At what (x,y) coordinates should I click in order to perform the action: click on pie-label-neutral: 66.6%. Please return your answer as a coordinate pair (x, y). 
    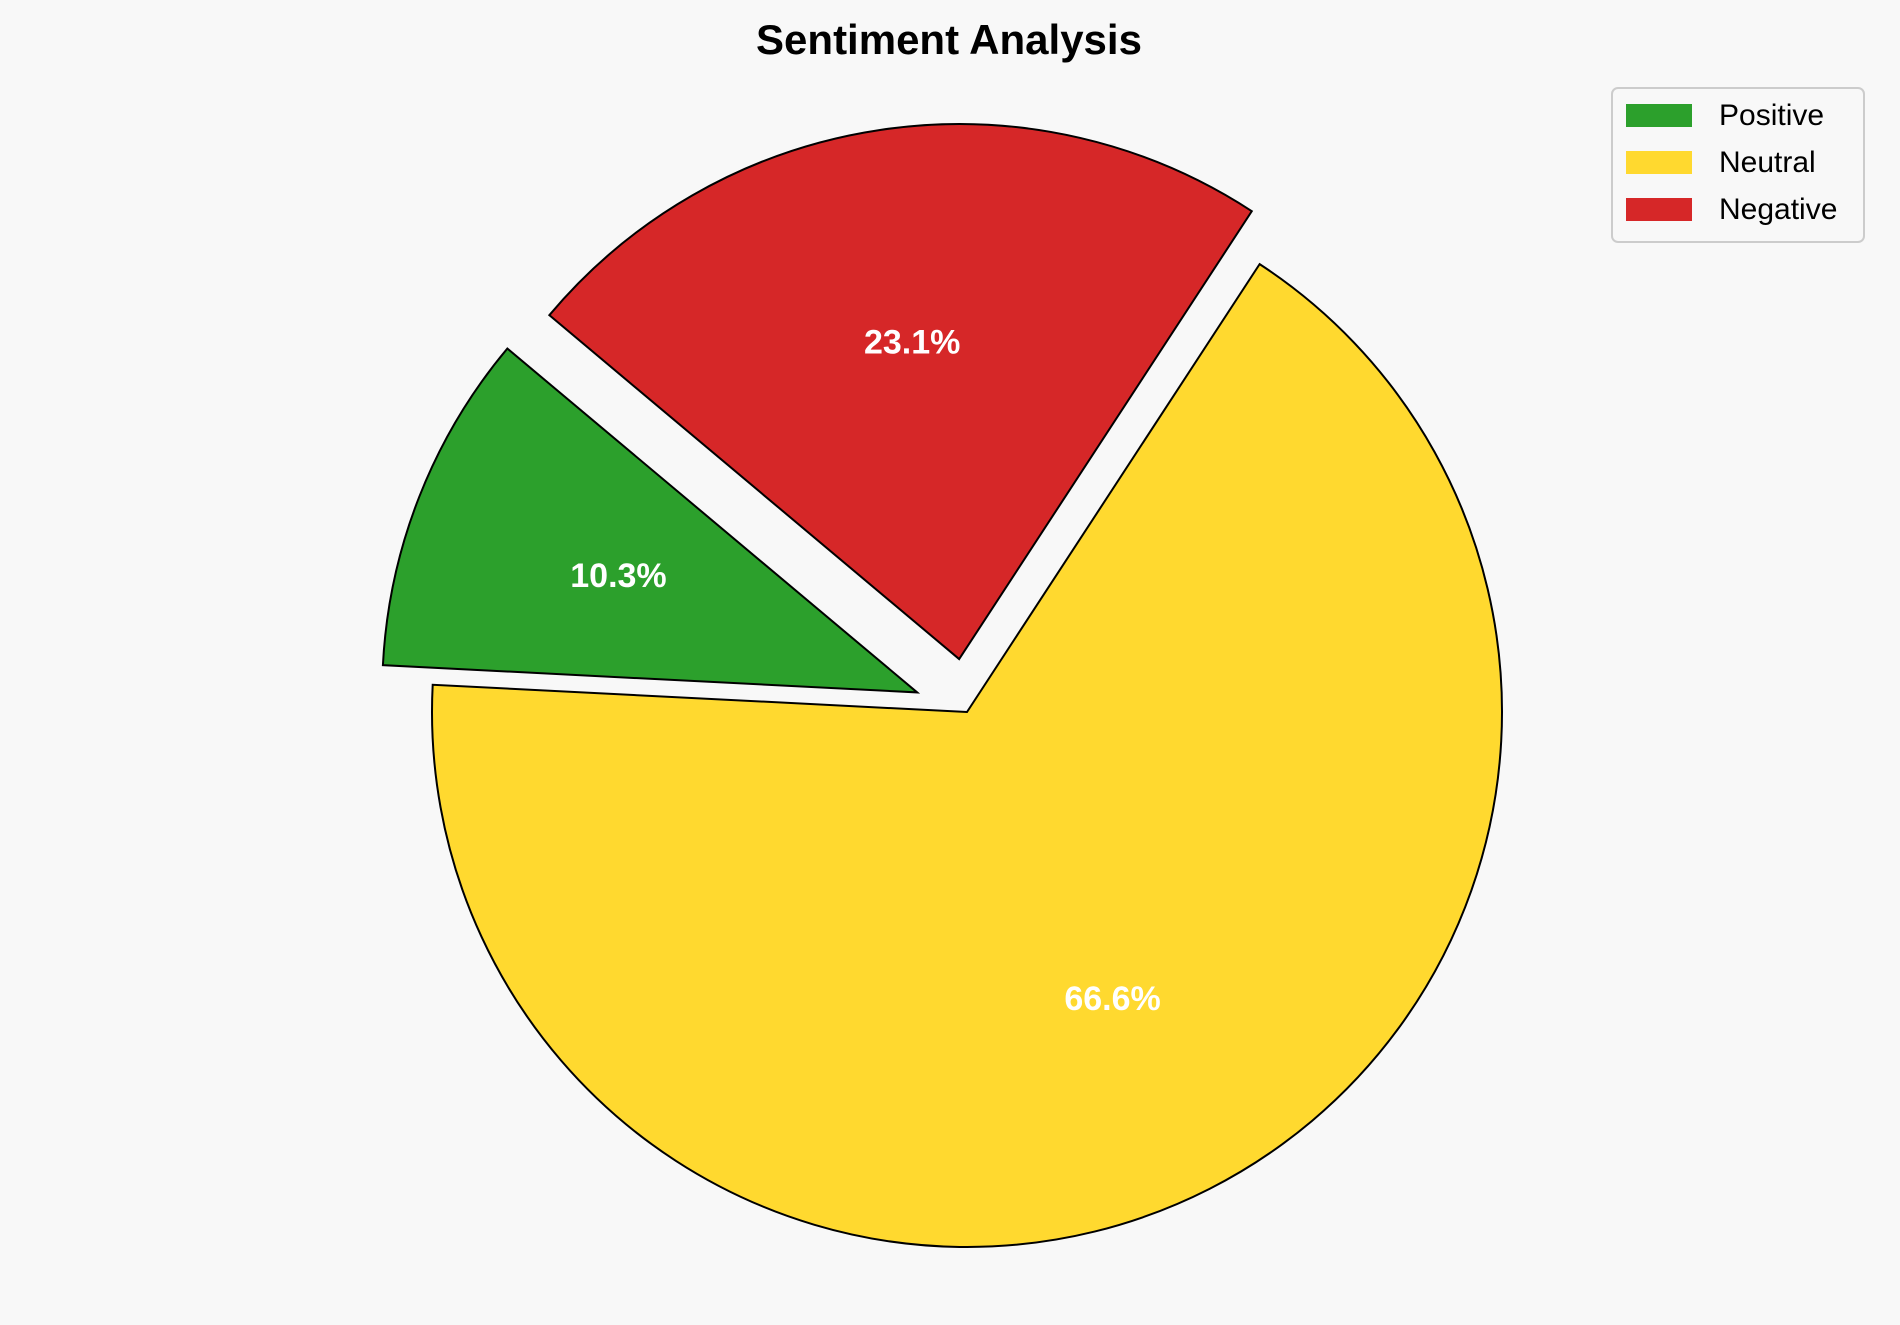
    Looking at the image, I should click on (1112, 999).